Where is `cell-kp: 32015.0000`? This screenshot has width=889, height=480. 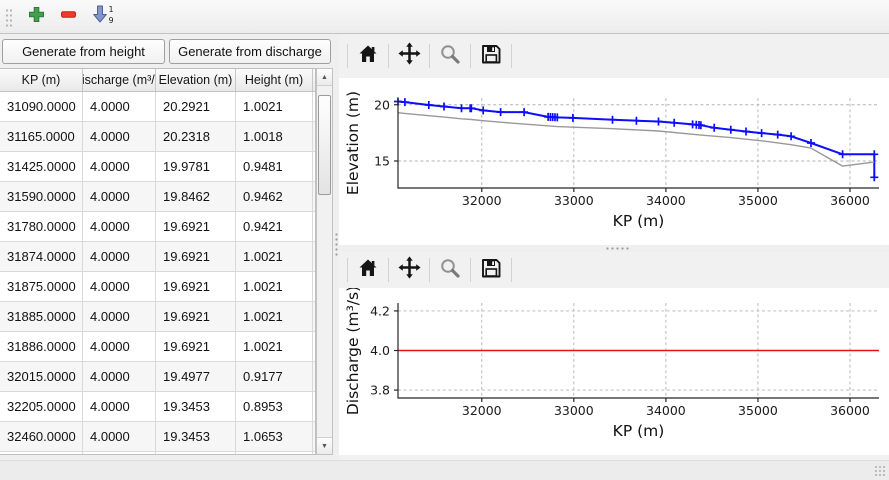
cell-kp: 32015.0000 is located at coordinates (41, 376).